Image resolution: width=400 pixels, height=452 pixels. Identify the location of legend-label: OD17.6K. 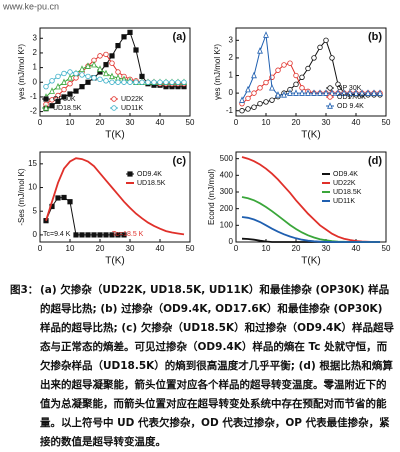
(351, 97).